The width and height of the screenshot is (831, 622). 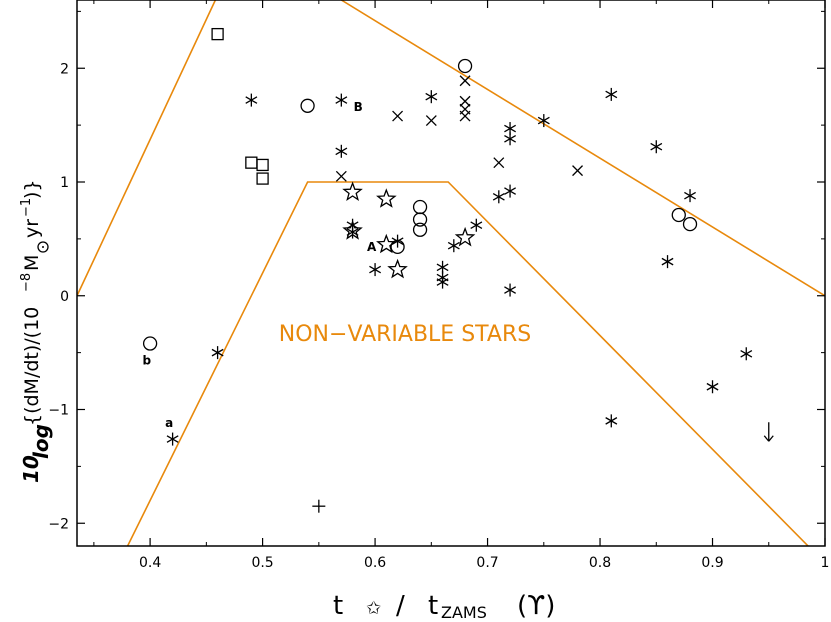 What do you see at coordinates (169, 423) in the screenshot?
I see `point-label-a: a` at bounding box center [169, 423].